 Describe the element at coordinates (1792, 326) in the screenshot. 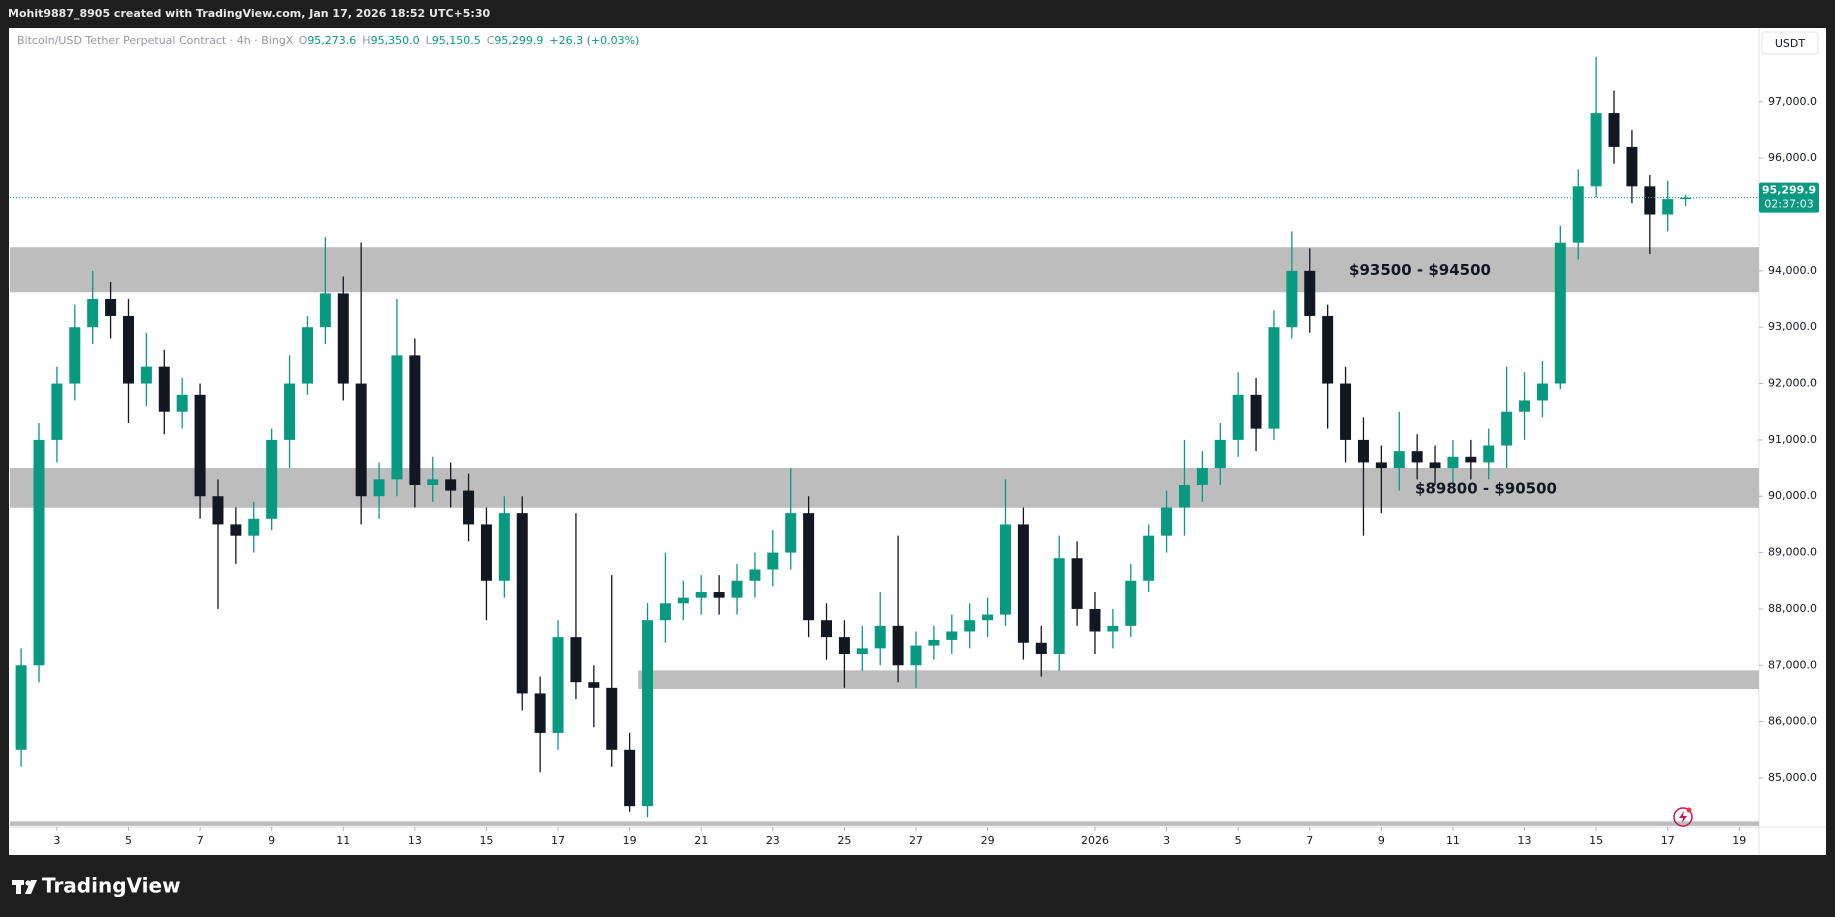

I see `y-tick-label: 93,000.0` at that location.